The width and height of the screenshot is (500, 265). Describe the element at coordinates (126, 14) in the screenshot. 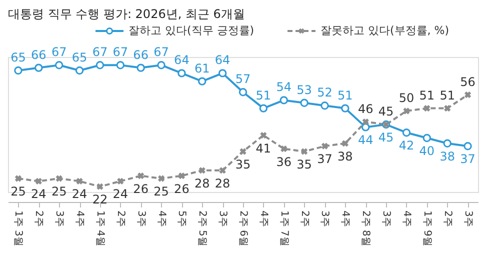

I see `chart-title: 대통령 직무 수행 평가: 2026년, 최근 6개월` at that location.